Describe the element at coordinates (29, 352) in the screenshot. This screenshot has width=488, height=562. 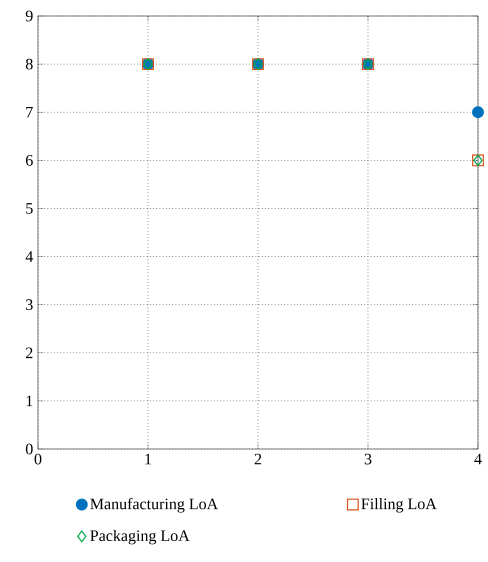
I see `y-tick-label: 2` at that location.